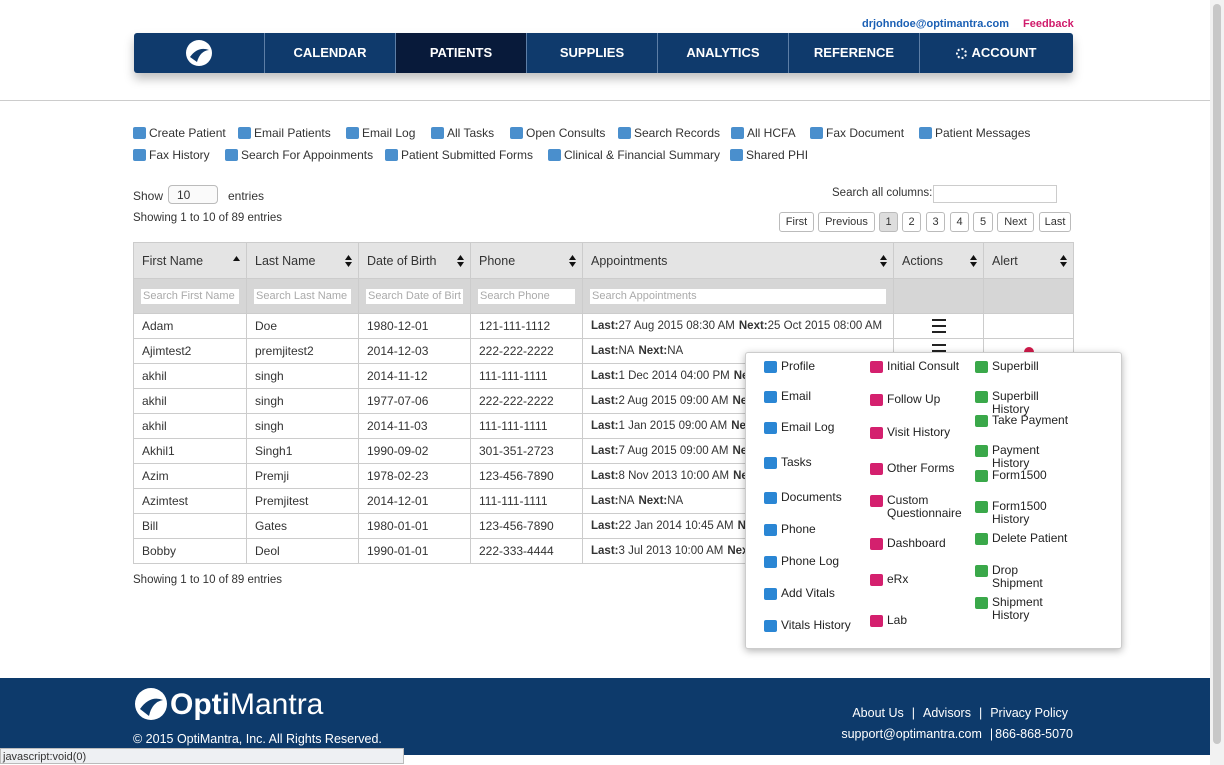 The width and height of the screenshot is (1224, 765). Describe the element at coordinates (1023, 577) in the screenshot. I see `menu-item: Drop Shipment` at that location.